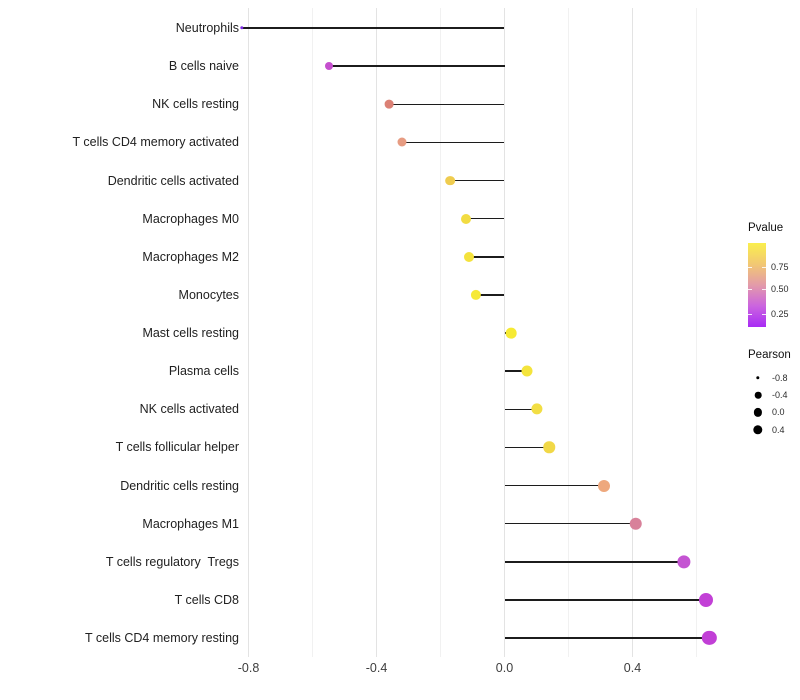 This screenshot has width=800, height=700. Describe the element at coordinates (376, 668) in the screenshot. I see `x-tick-label: -0.4` at that location.